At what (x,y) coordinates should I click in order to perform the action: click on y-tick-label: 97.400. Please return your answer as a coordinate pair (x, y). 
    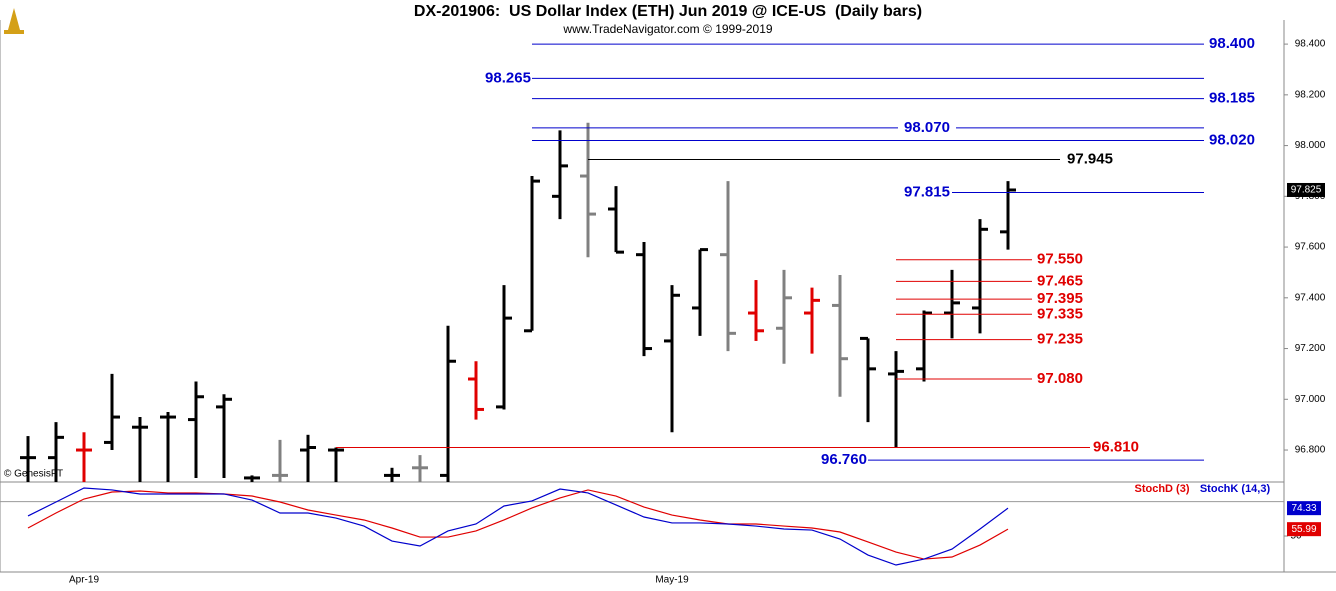
    Looking at the image, I should click on (1310, 297).